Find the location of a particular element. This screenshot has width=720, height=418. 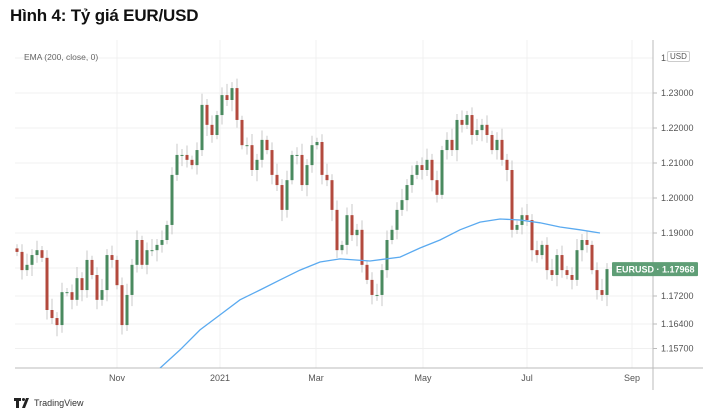

y-tick-label: 1.15700 is located at coordinates (677, 349).